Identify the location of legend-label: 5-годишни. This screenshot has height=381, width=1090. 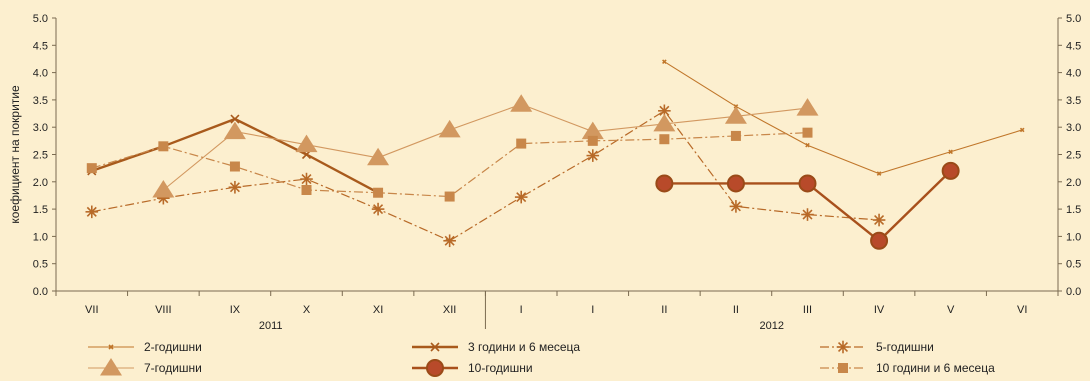
(905, 347).